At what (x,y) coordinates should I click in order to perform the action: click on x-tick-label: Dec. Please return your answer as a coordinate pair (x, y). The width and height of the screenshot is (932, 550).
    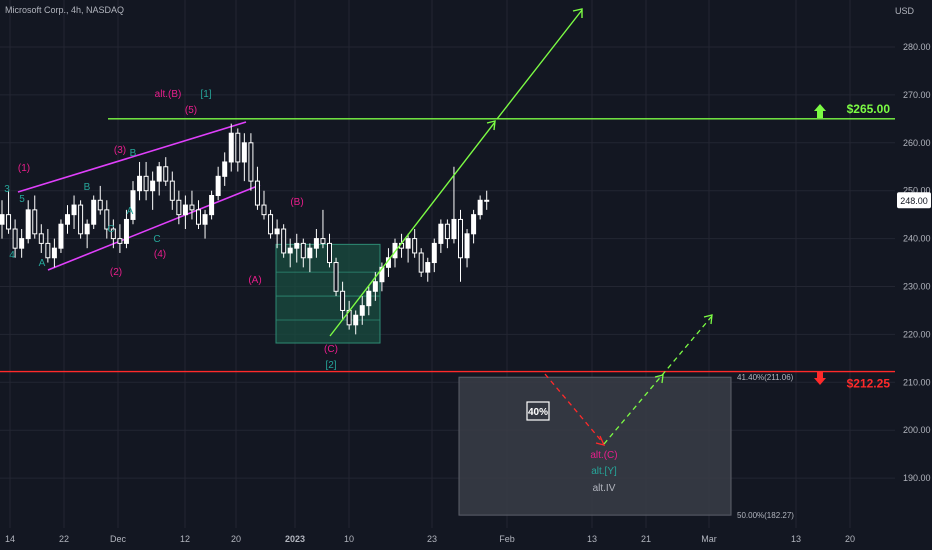
    Looking at the image, I should click on (118, 539).